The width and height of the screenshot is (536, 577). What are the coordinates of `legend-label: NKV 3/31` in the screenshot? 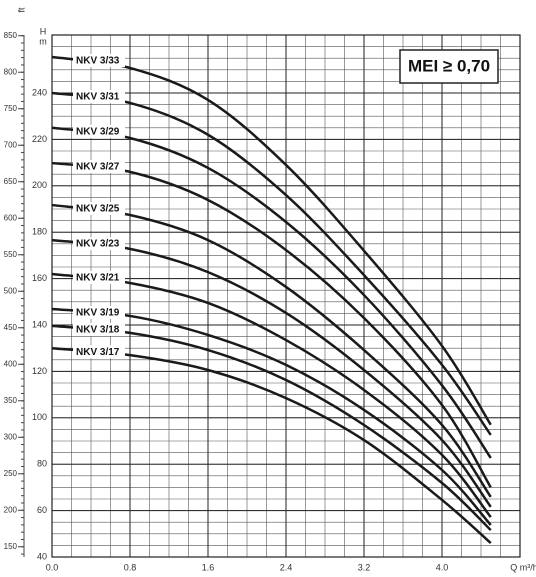 It's located at (98, 97).